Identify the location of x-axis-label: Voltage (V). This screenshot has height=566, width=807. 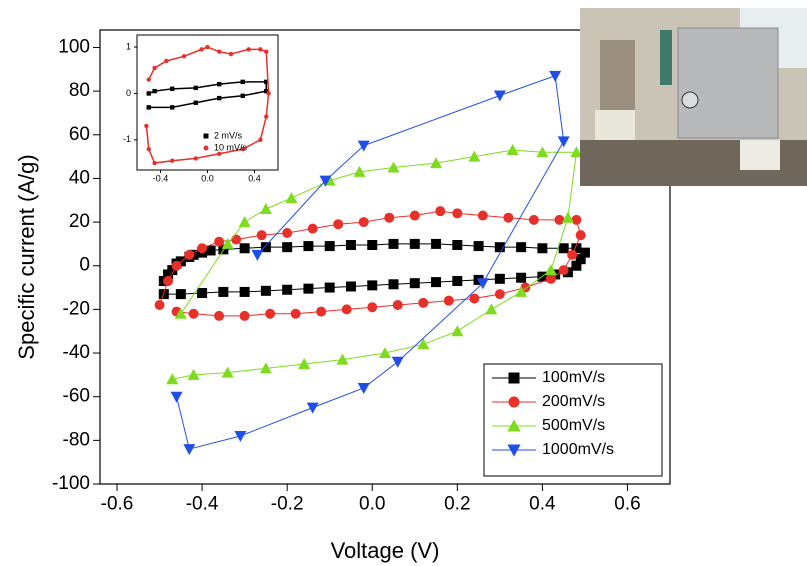
(385, 550).